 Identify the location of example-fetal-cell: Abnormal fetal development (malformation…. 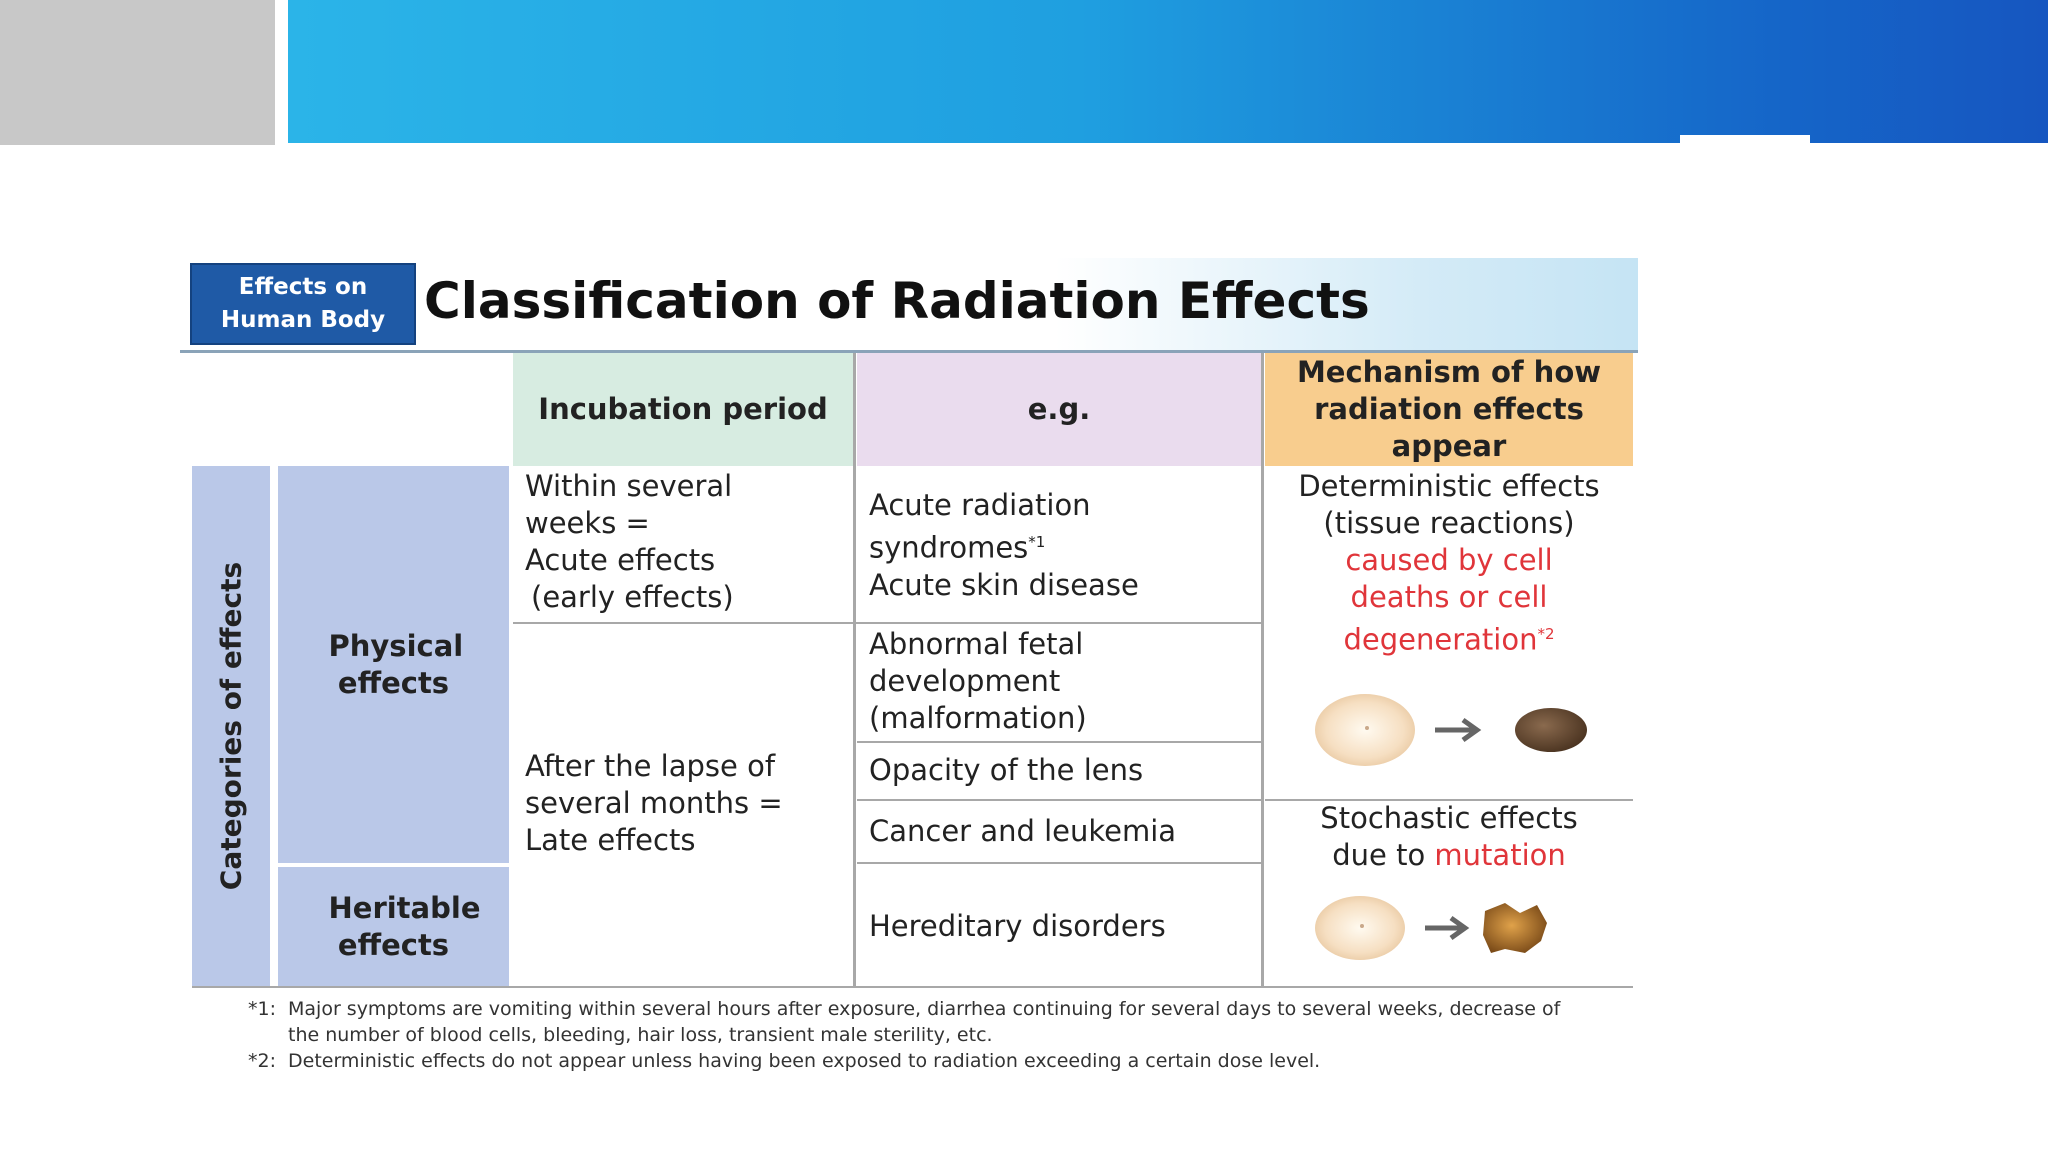
(1059, 681).